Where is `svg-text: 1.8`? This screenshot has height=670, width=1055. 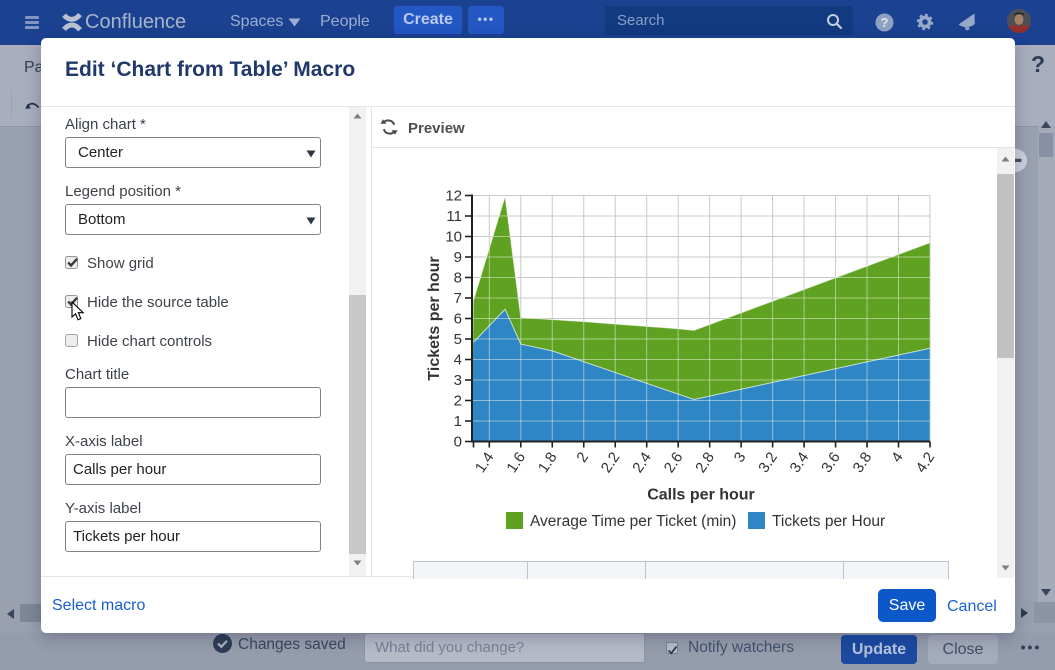
svg-text: 1.8 is located at coordinates (548, 462).